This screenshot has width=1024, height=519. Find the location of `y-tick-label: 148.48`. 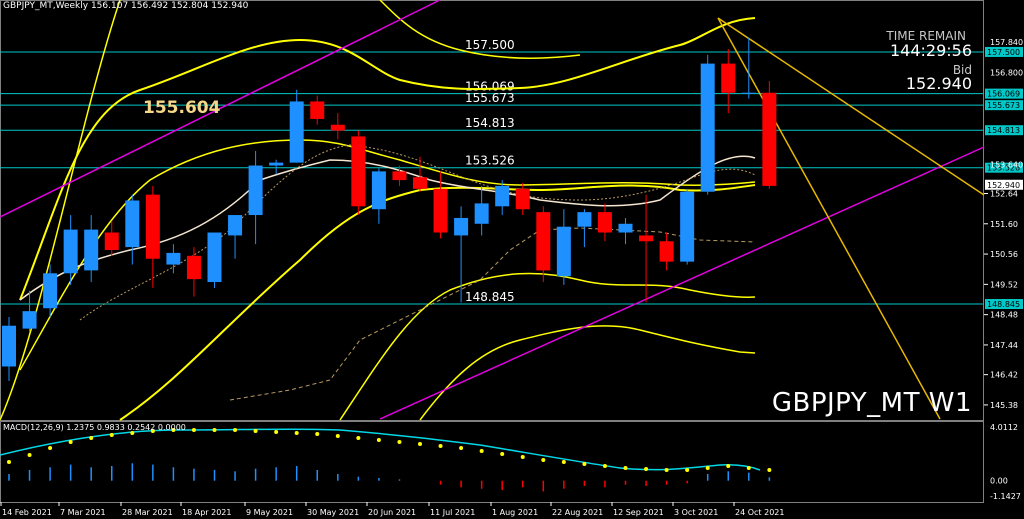

y-tick-label: 148.48 is located at coordinates (1004, 315).